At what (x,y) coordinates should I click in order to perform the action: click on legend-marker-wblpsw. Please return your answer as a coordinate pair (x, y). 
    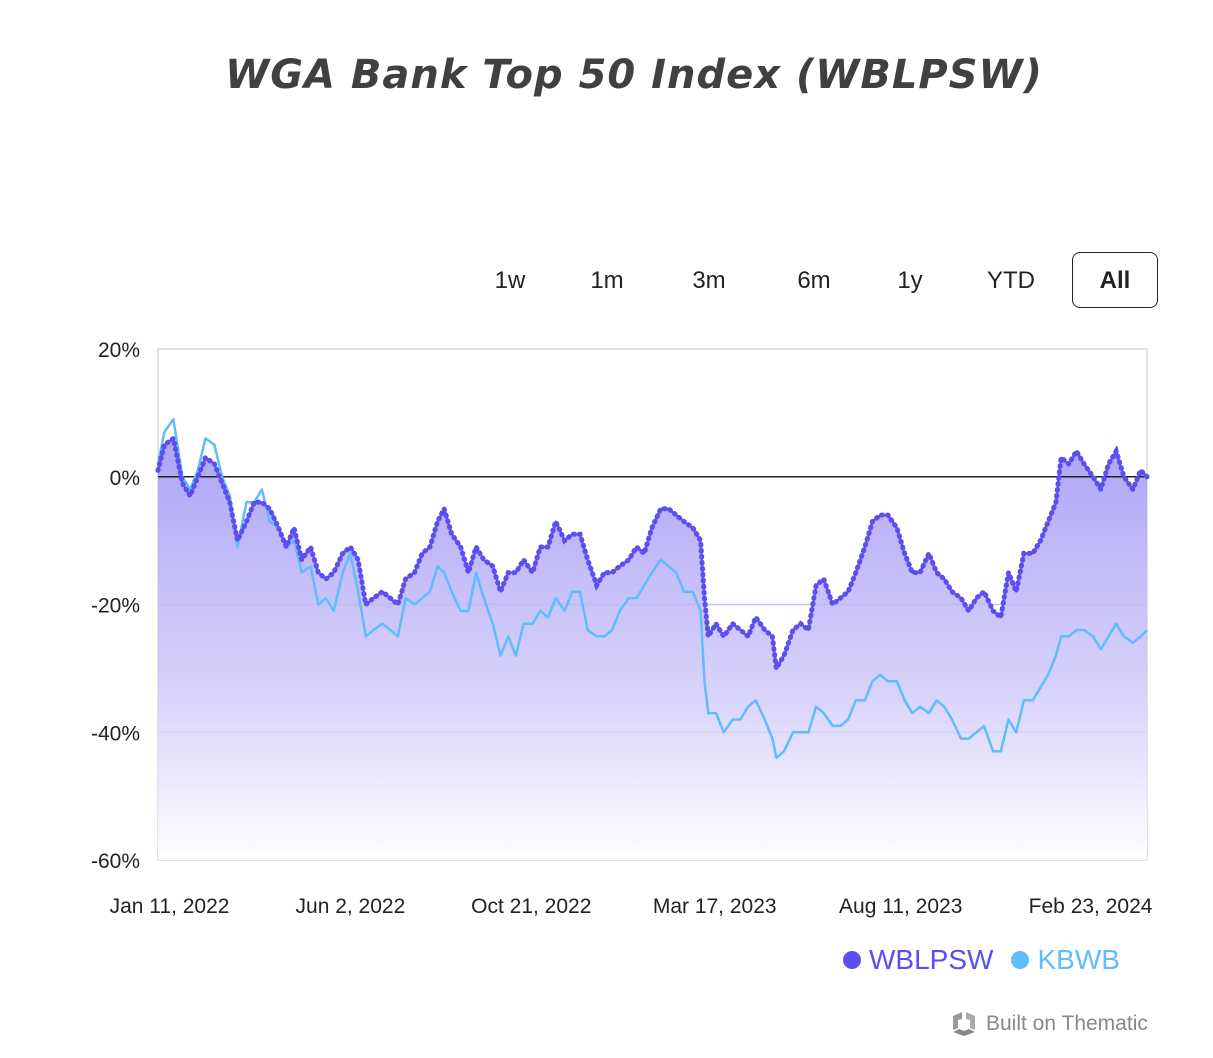
    Looking at the image, I should click on (852, 960).